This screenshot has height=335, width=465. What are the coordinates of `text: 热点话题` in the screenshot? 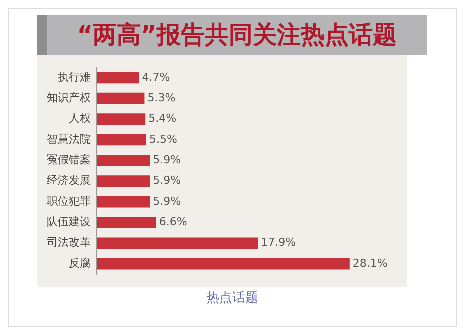 It's located at (233, 298).